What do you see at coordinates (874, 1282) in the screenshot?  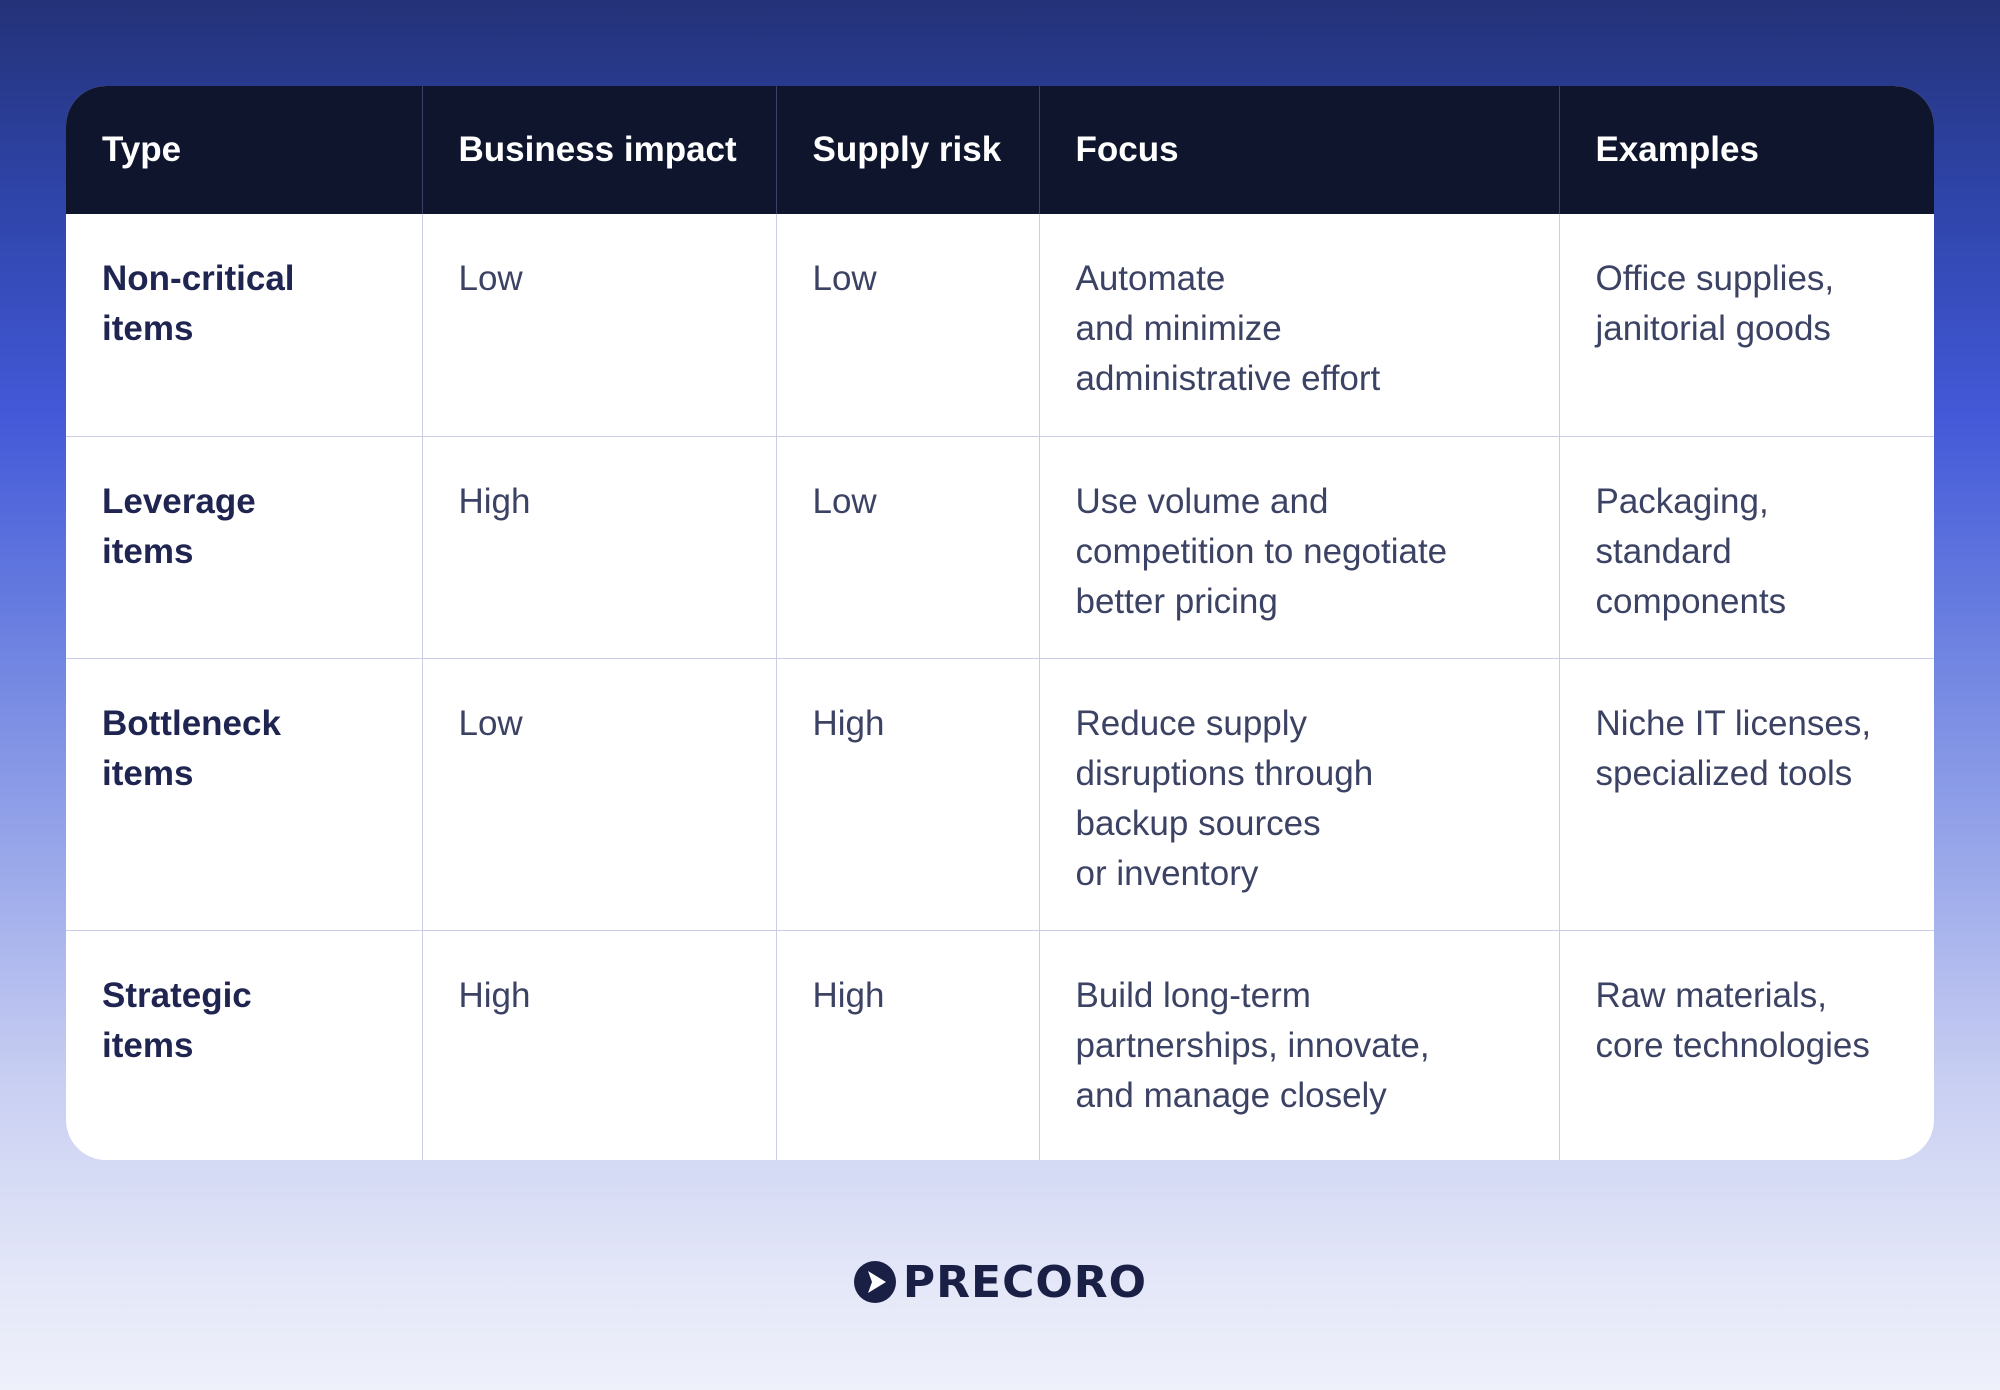 I see `play-circle-icon` at bounding box center [874, 1282].